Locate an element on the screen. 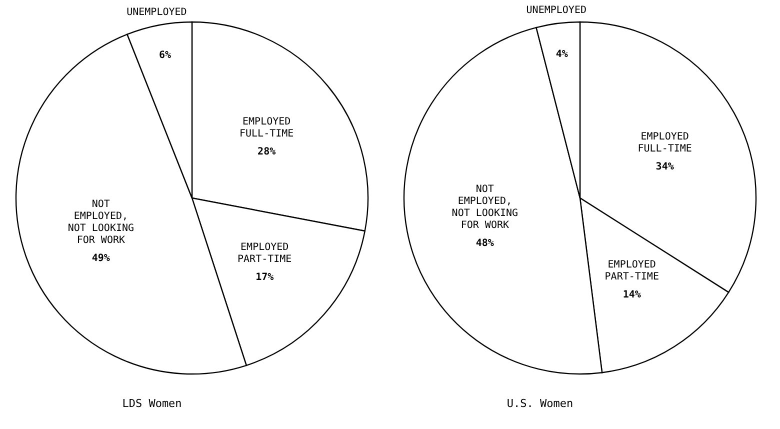 The height and width of the screenshot is (429, 780). text: U.S. Women is located at coordinates (540, 403).